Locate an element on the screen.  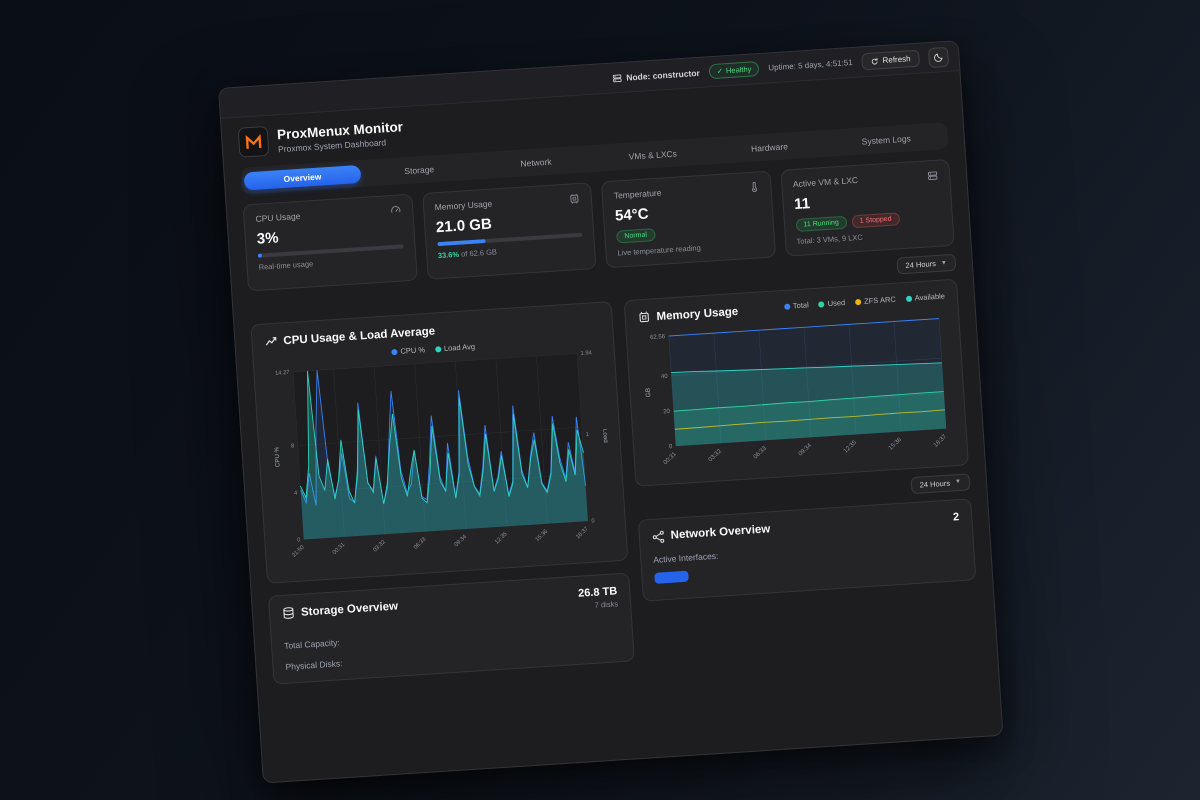
network-interfaces-count: 2 is located at coordinates (956, 517).